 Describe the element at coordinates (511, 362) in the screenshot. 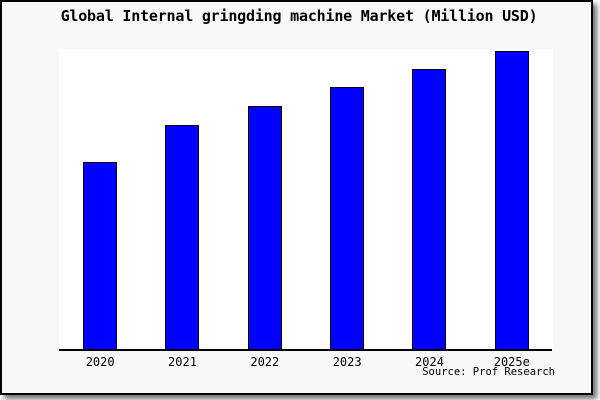

I see `x-tick-label-2025e: 2025e` at that location.